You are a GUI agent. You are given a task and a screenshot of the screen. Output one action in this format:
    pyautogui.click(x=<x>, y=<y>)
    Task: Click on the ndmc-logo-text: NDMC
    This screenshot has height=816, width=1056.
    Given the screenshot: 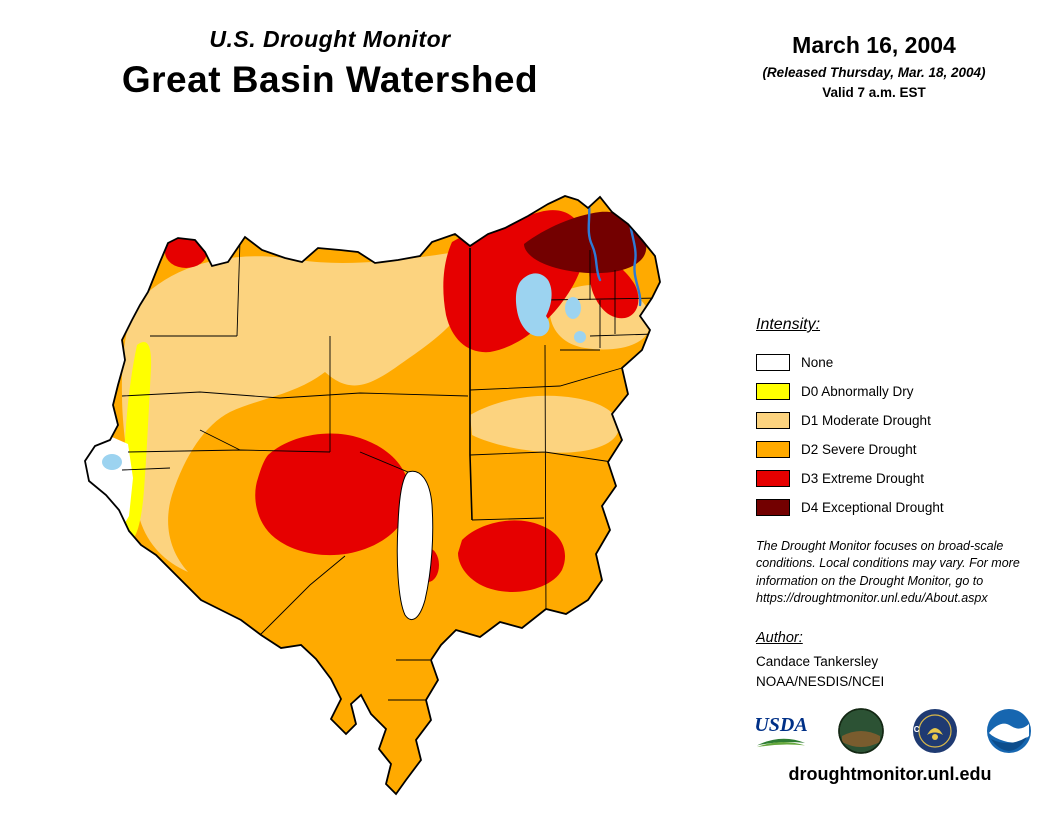 What is the action you would take?
    pyautogui.click(x=907, y=729)
    